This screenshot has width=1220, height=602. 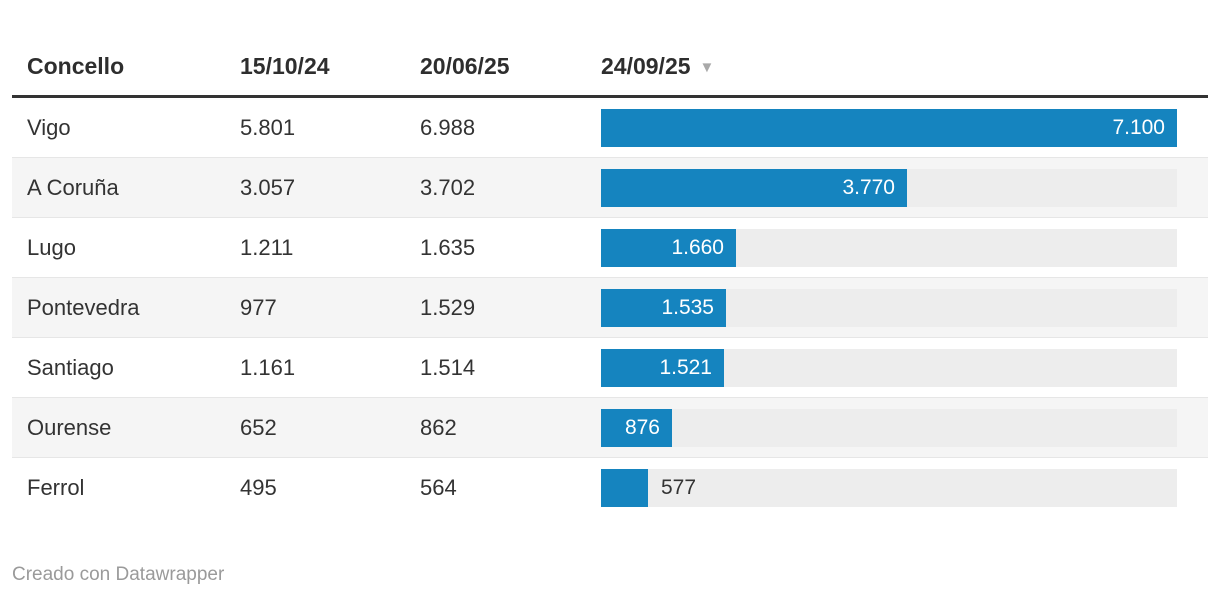 I want to click on row-label: Pontevedra, so click(x=83, y=307).